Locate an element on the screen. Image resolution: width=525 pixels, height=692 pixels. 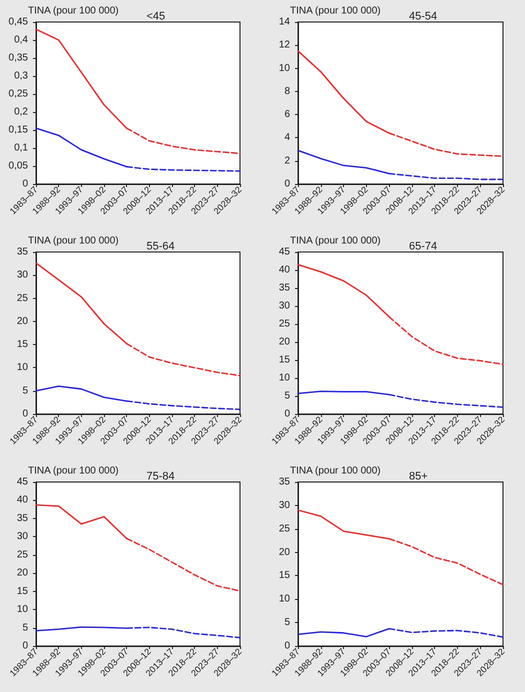
y-tick-label: 2 is located at coordinates (287, 160).